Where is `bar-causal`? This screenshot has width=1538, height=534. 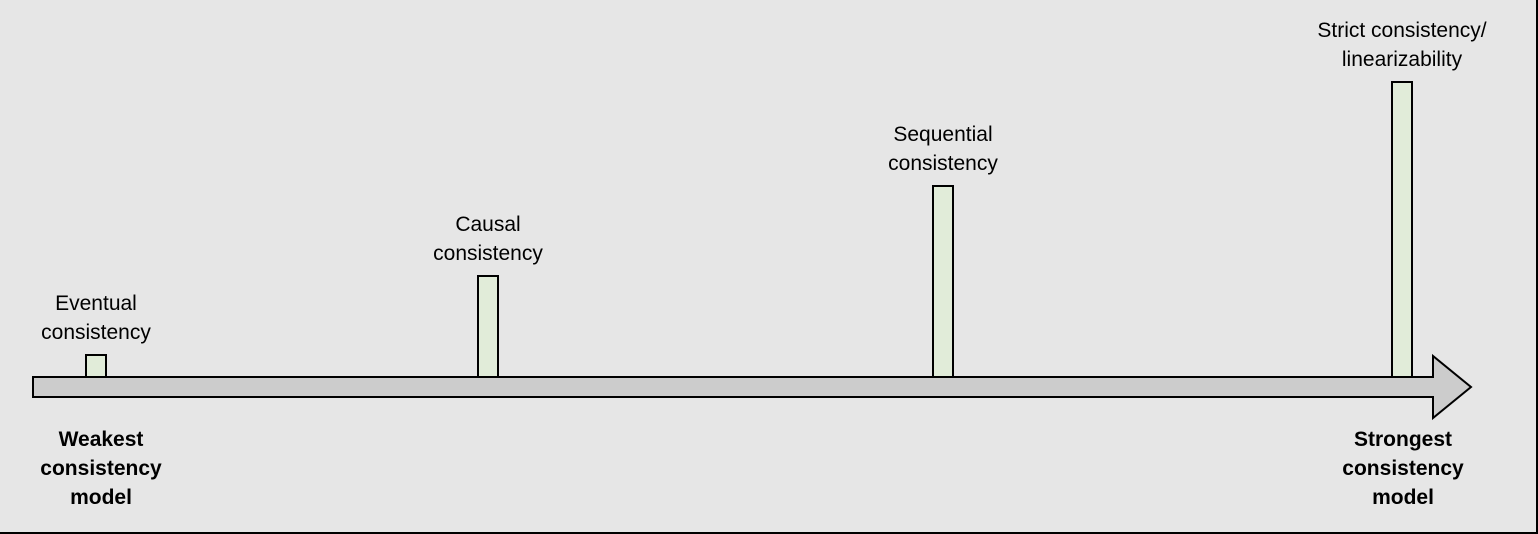 bar-causal is located at coordinates (488, 326).